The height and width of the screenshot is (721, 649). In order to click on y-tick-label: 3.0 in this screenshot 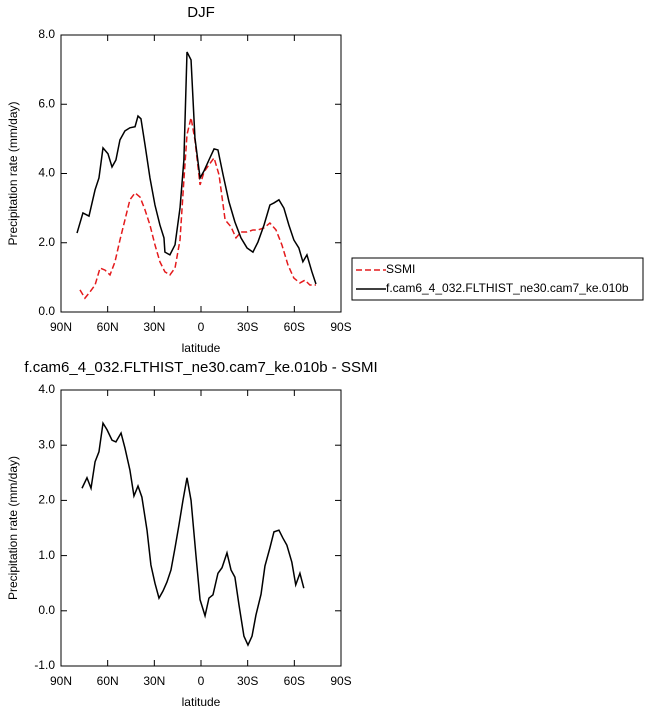, I will do `click(46, 444)`.